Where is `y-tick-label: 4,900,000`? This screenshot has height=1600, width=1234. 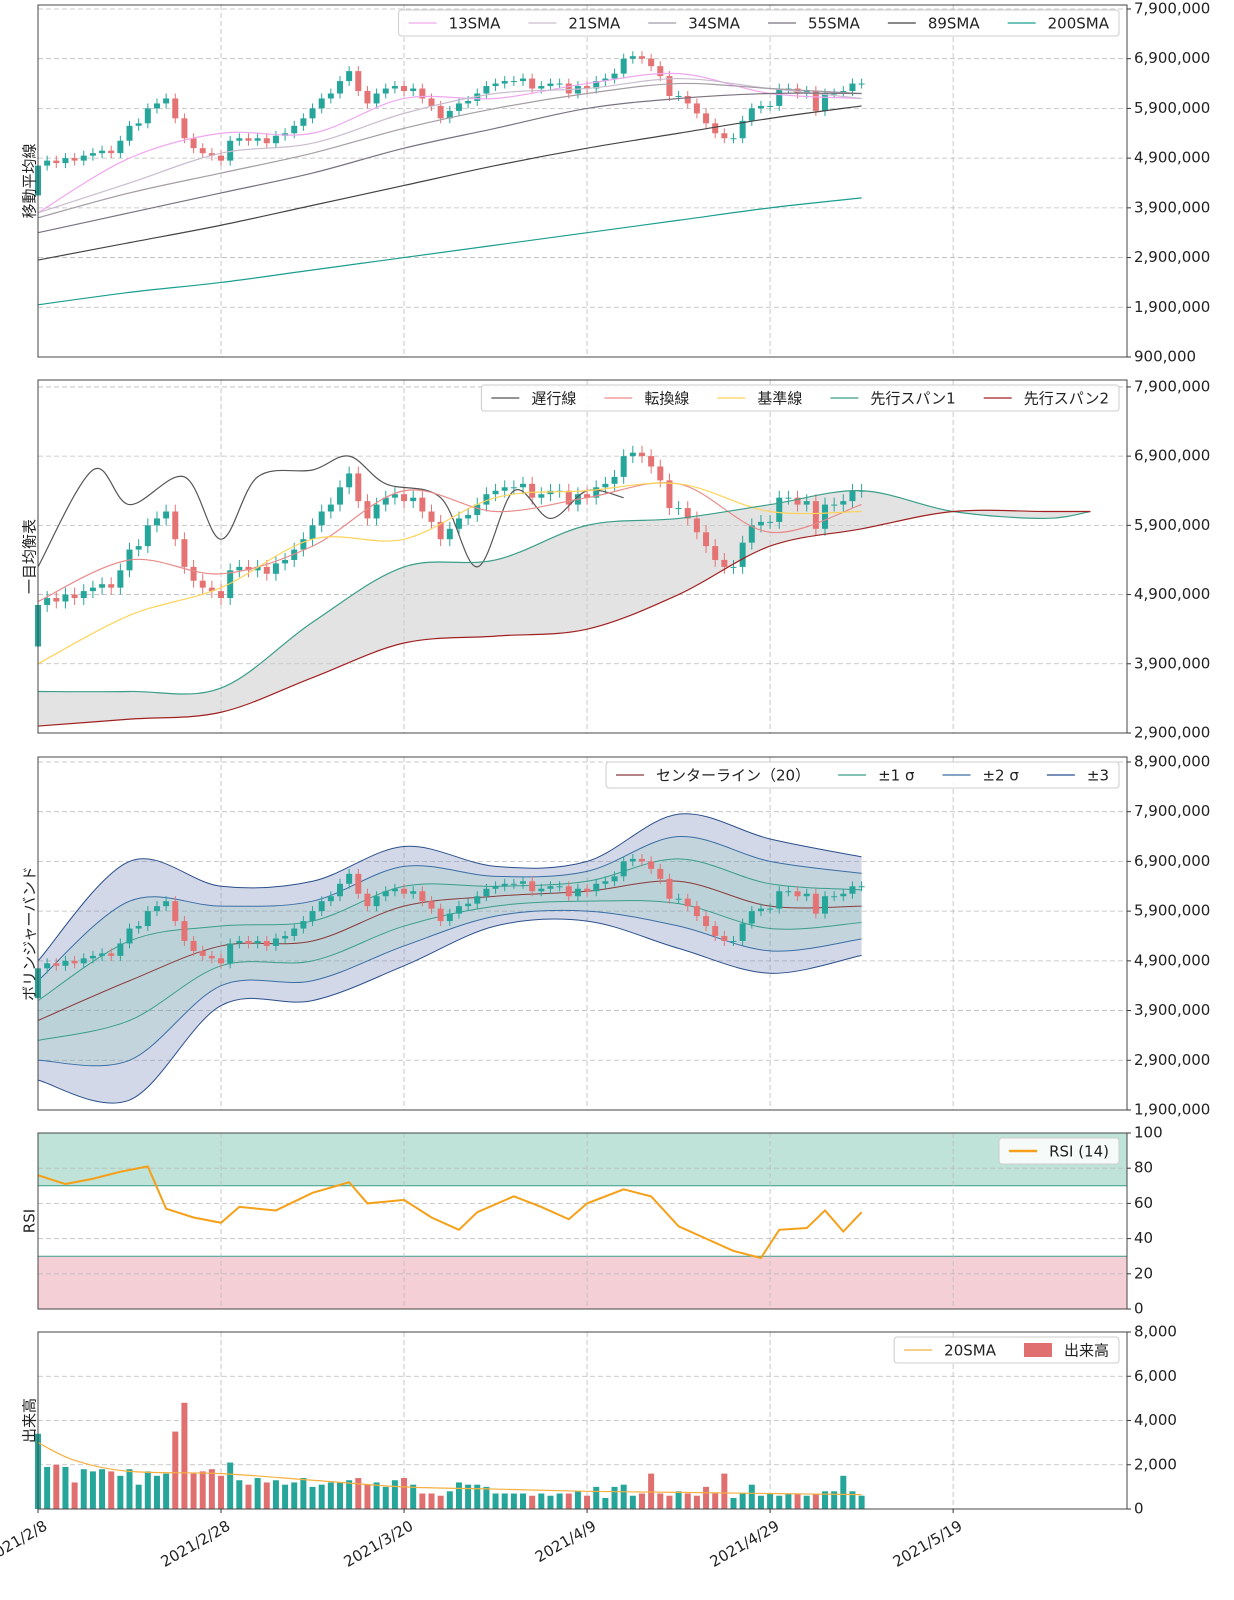 y-tick-label: 4,900,000 is located at coordinates (1172, 960).